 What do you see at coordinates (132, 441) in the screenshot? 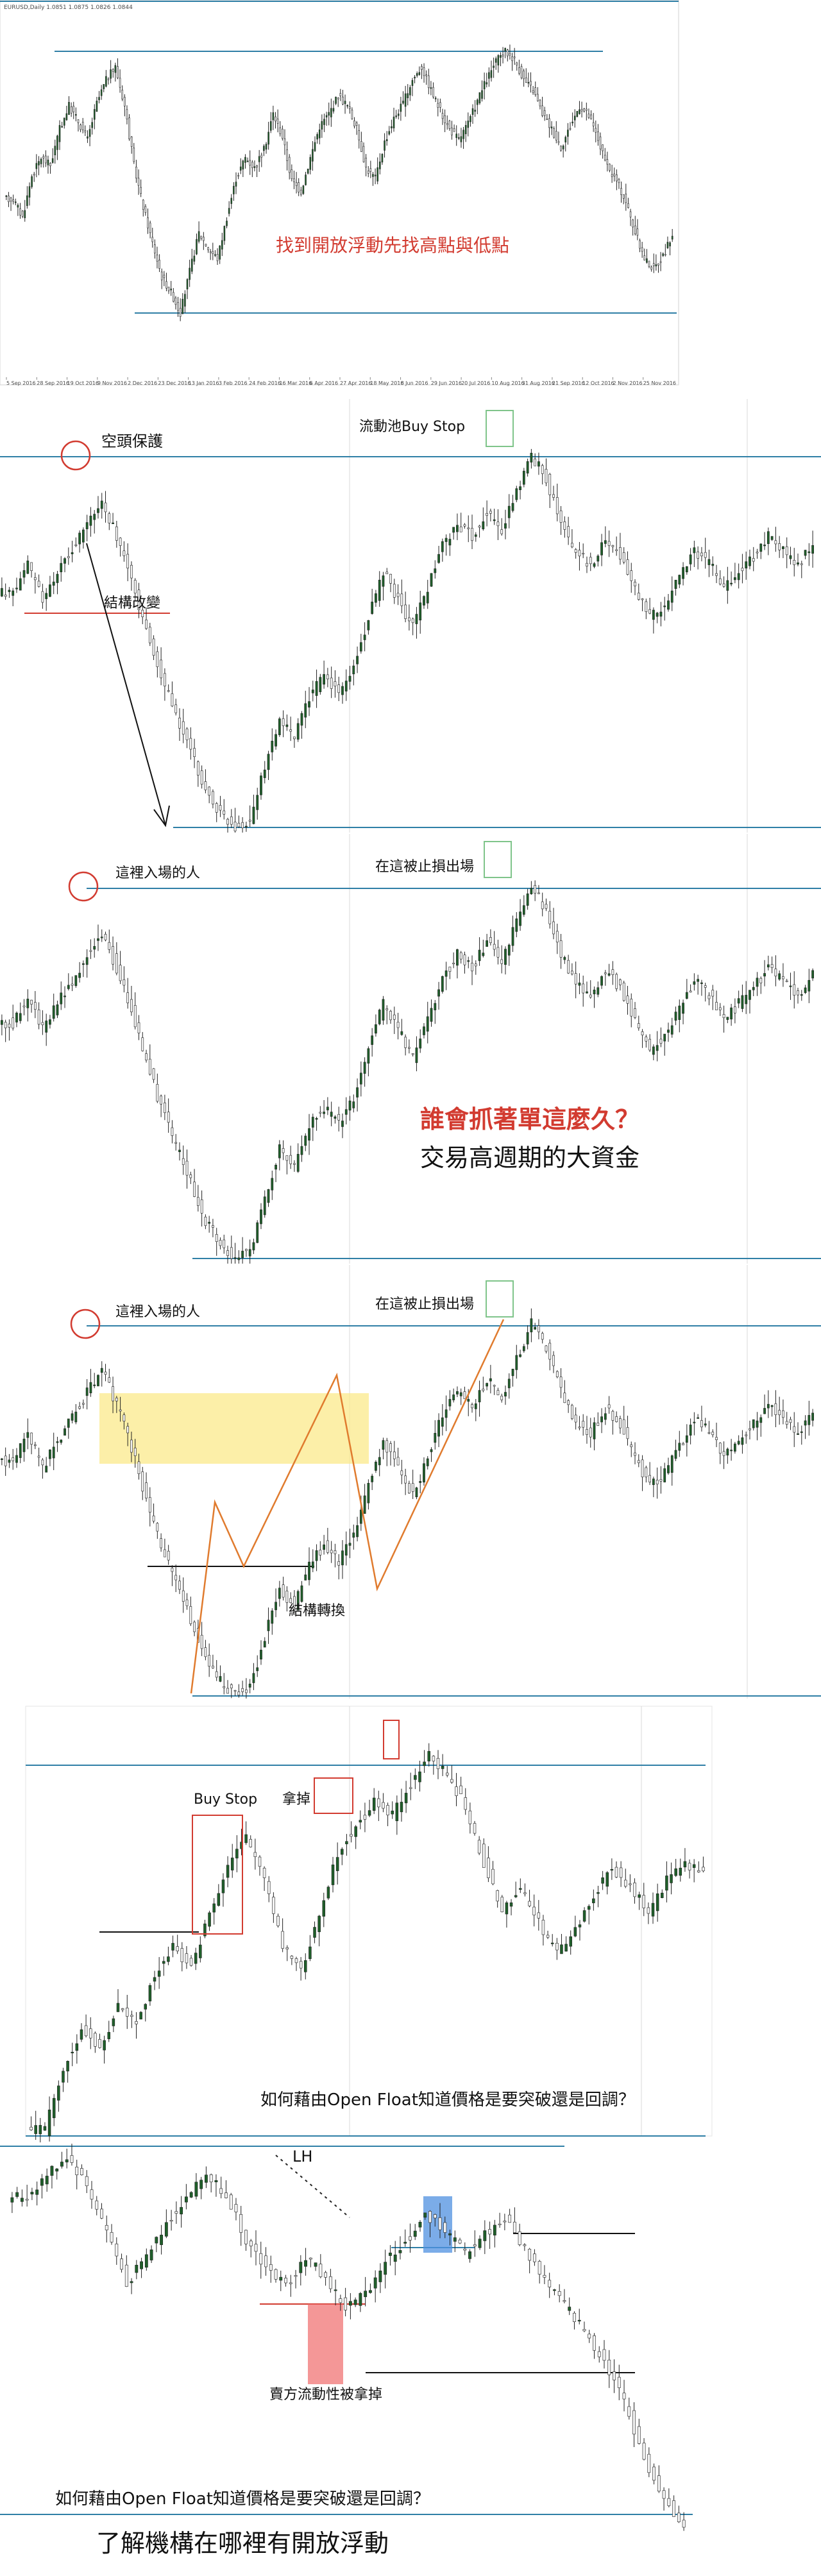
I see `chart-2-short-protect-label: 空頭保護` at bounding box center [132, 441].